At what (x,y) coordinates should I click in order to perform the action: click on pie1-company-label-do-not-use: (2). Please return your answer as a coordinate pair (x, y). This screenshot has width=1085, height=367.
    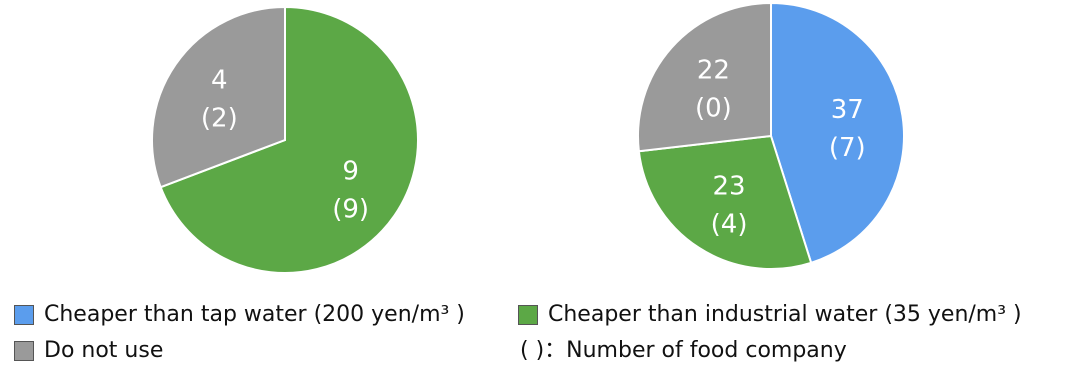
    Looking at the image, I should click on (219, 119).